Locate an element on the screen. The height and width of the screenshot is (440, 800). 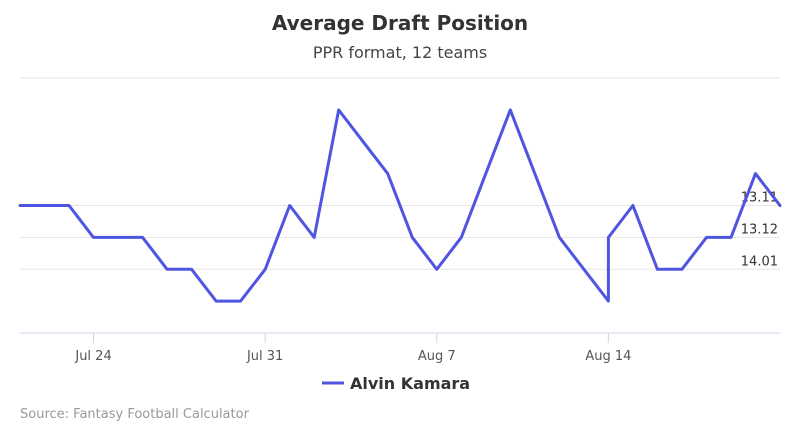
y-tick-label-0: 13.11 is located at coordinates (759, 198).